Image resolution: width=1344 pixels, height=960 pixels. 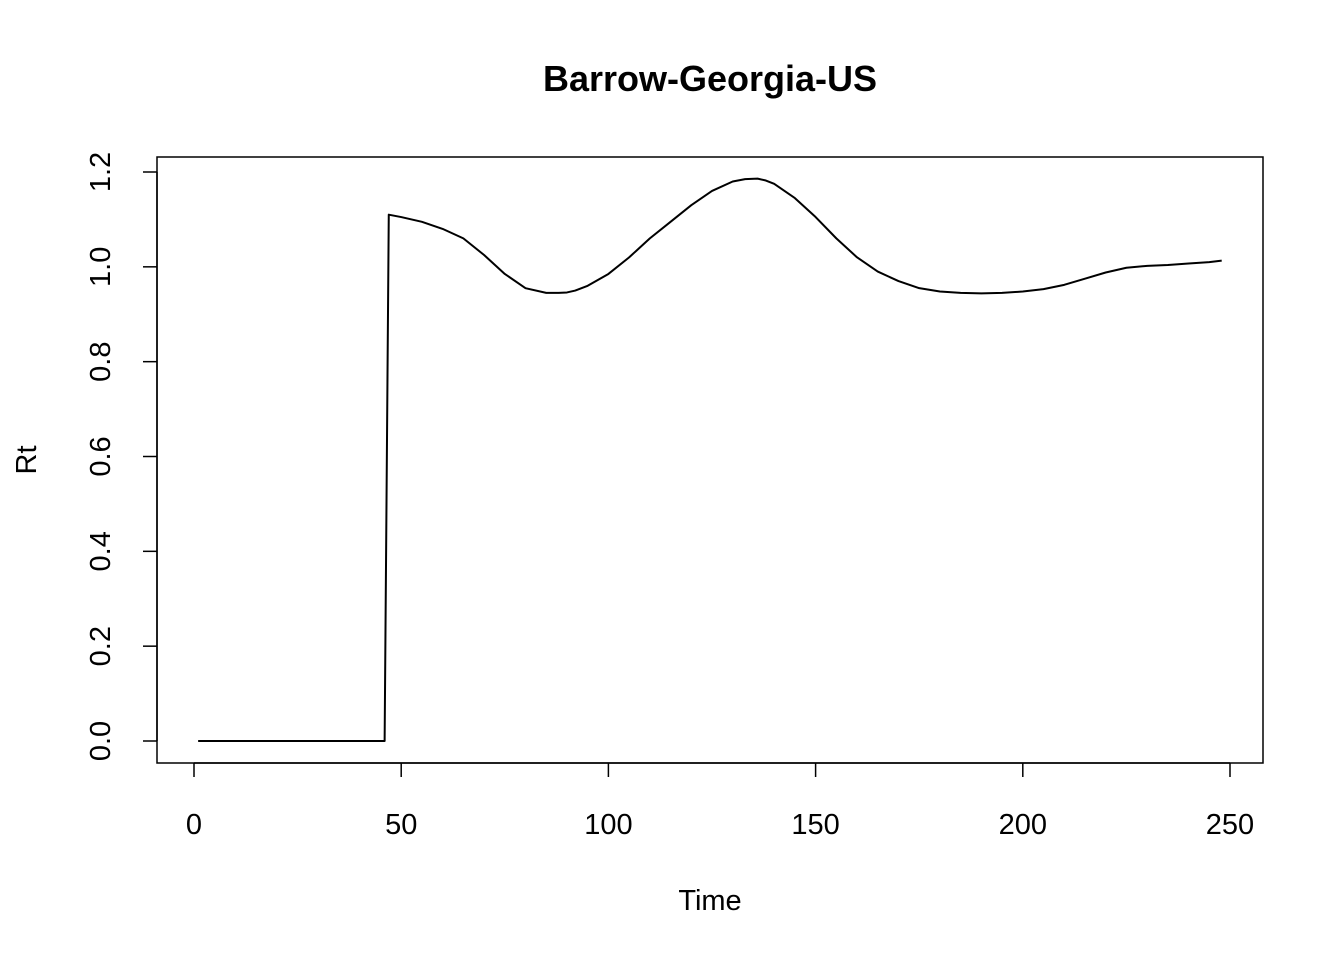 I want to click on y-tick-label: 0.0, so click(x=101, y=741).